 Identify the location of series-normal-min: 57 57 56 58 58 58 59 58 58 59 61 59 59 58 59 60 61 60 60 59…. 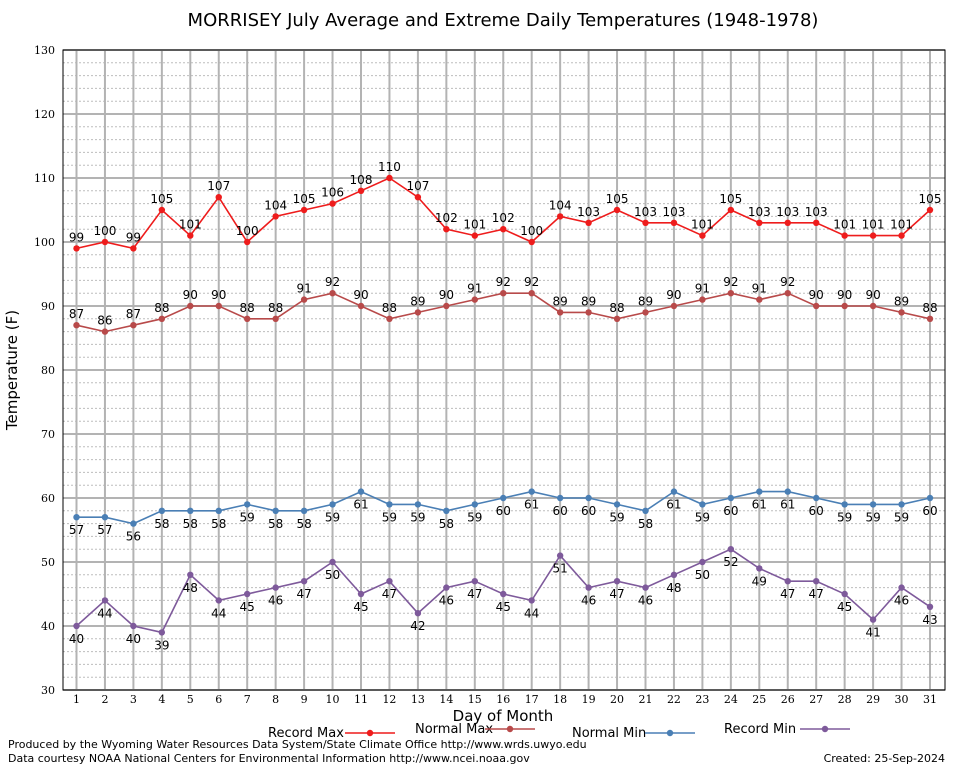
(503, 516).